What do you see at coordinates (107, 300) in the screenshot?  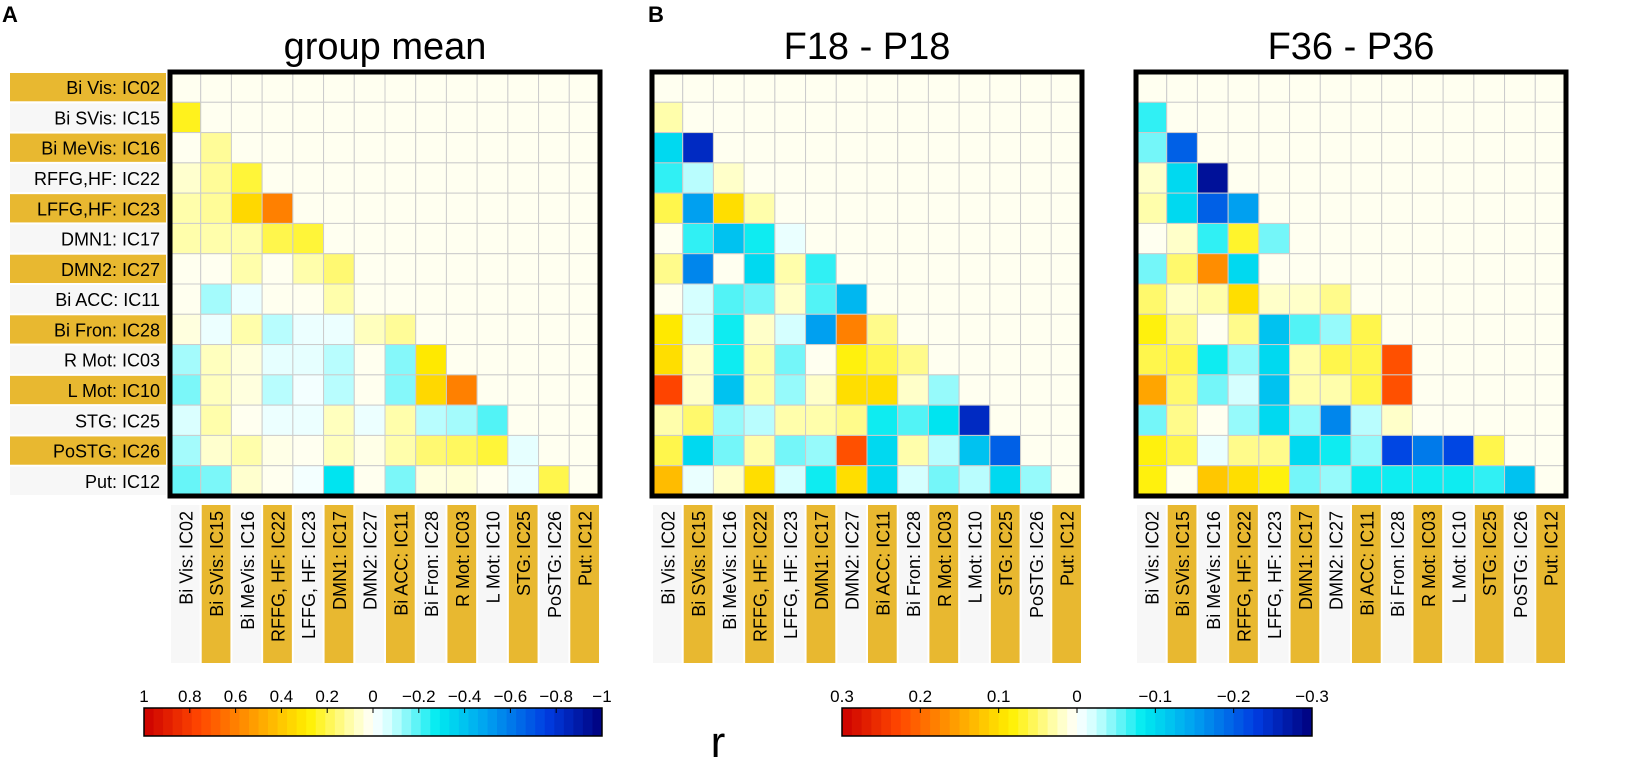 I see `row-label: Bi ACC: IC11` at bounding box center [107, 300].